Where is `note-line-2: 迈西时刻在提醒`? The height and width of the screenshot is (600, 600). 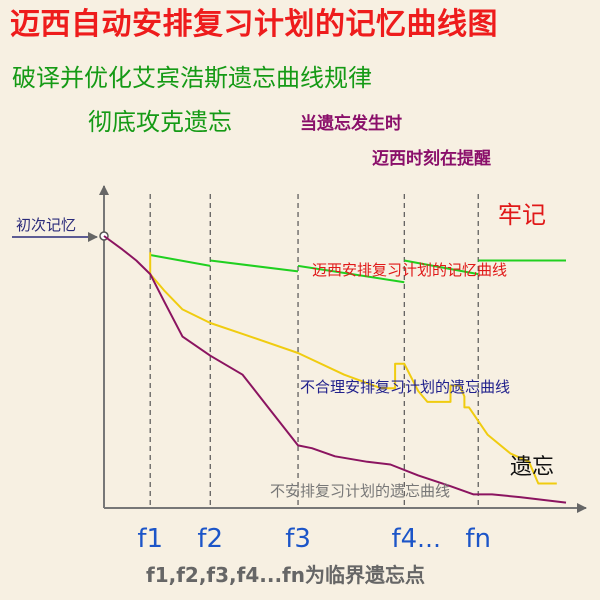 note-line-2: 迈西时刻在提醒 is located at coordinates (431, 159).